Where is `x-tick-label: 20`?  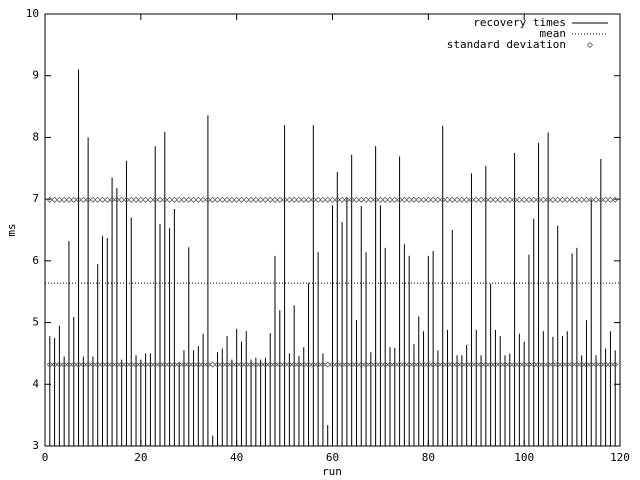
x-tick-label: 20 is located at coordinates (140, 457).